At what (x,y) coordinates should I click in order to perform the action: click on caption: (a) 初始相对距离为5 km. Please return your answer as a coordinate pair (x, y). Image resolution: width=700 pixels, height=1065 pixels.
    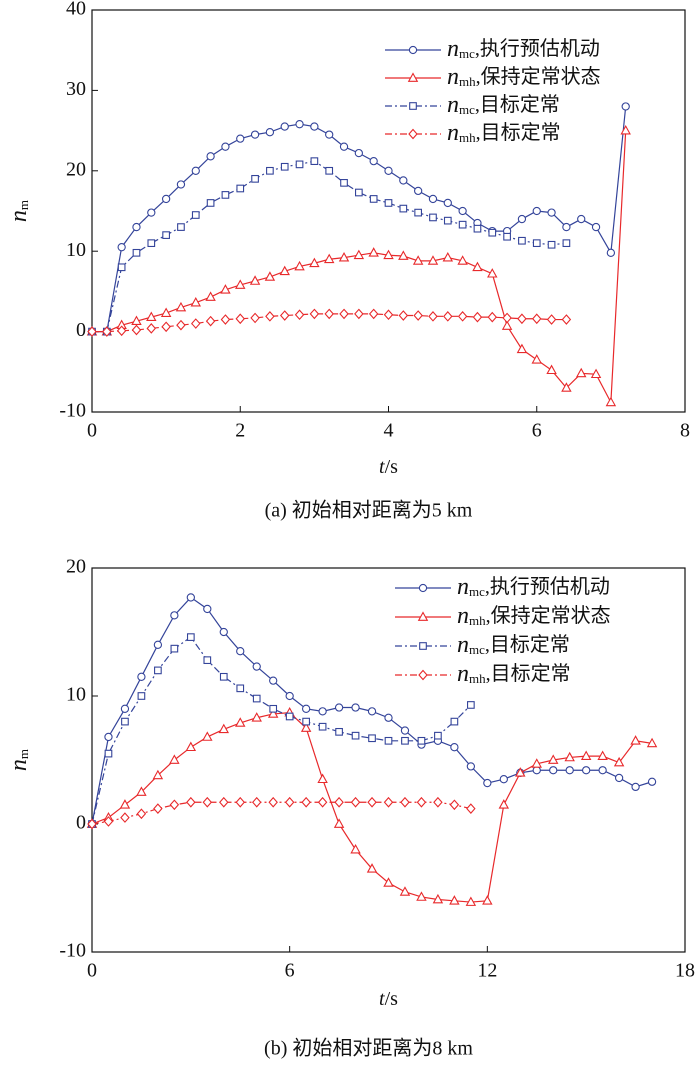
    Looking at the image, I should click on (369, 510).